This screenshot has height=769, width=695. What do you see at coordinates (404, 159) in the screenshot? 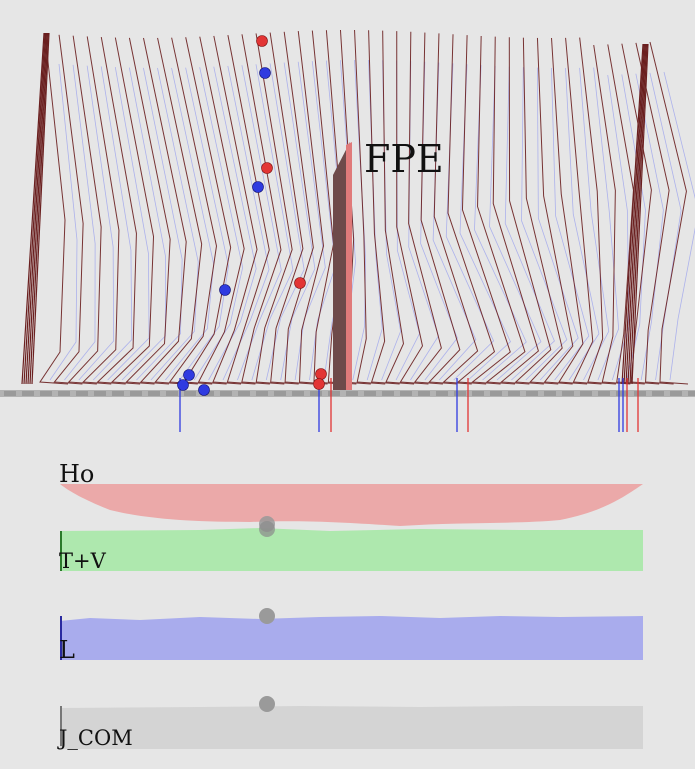
I see `fpe-label: FPE` at bounding box center [404, 159].